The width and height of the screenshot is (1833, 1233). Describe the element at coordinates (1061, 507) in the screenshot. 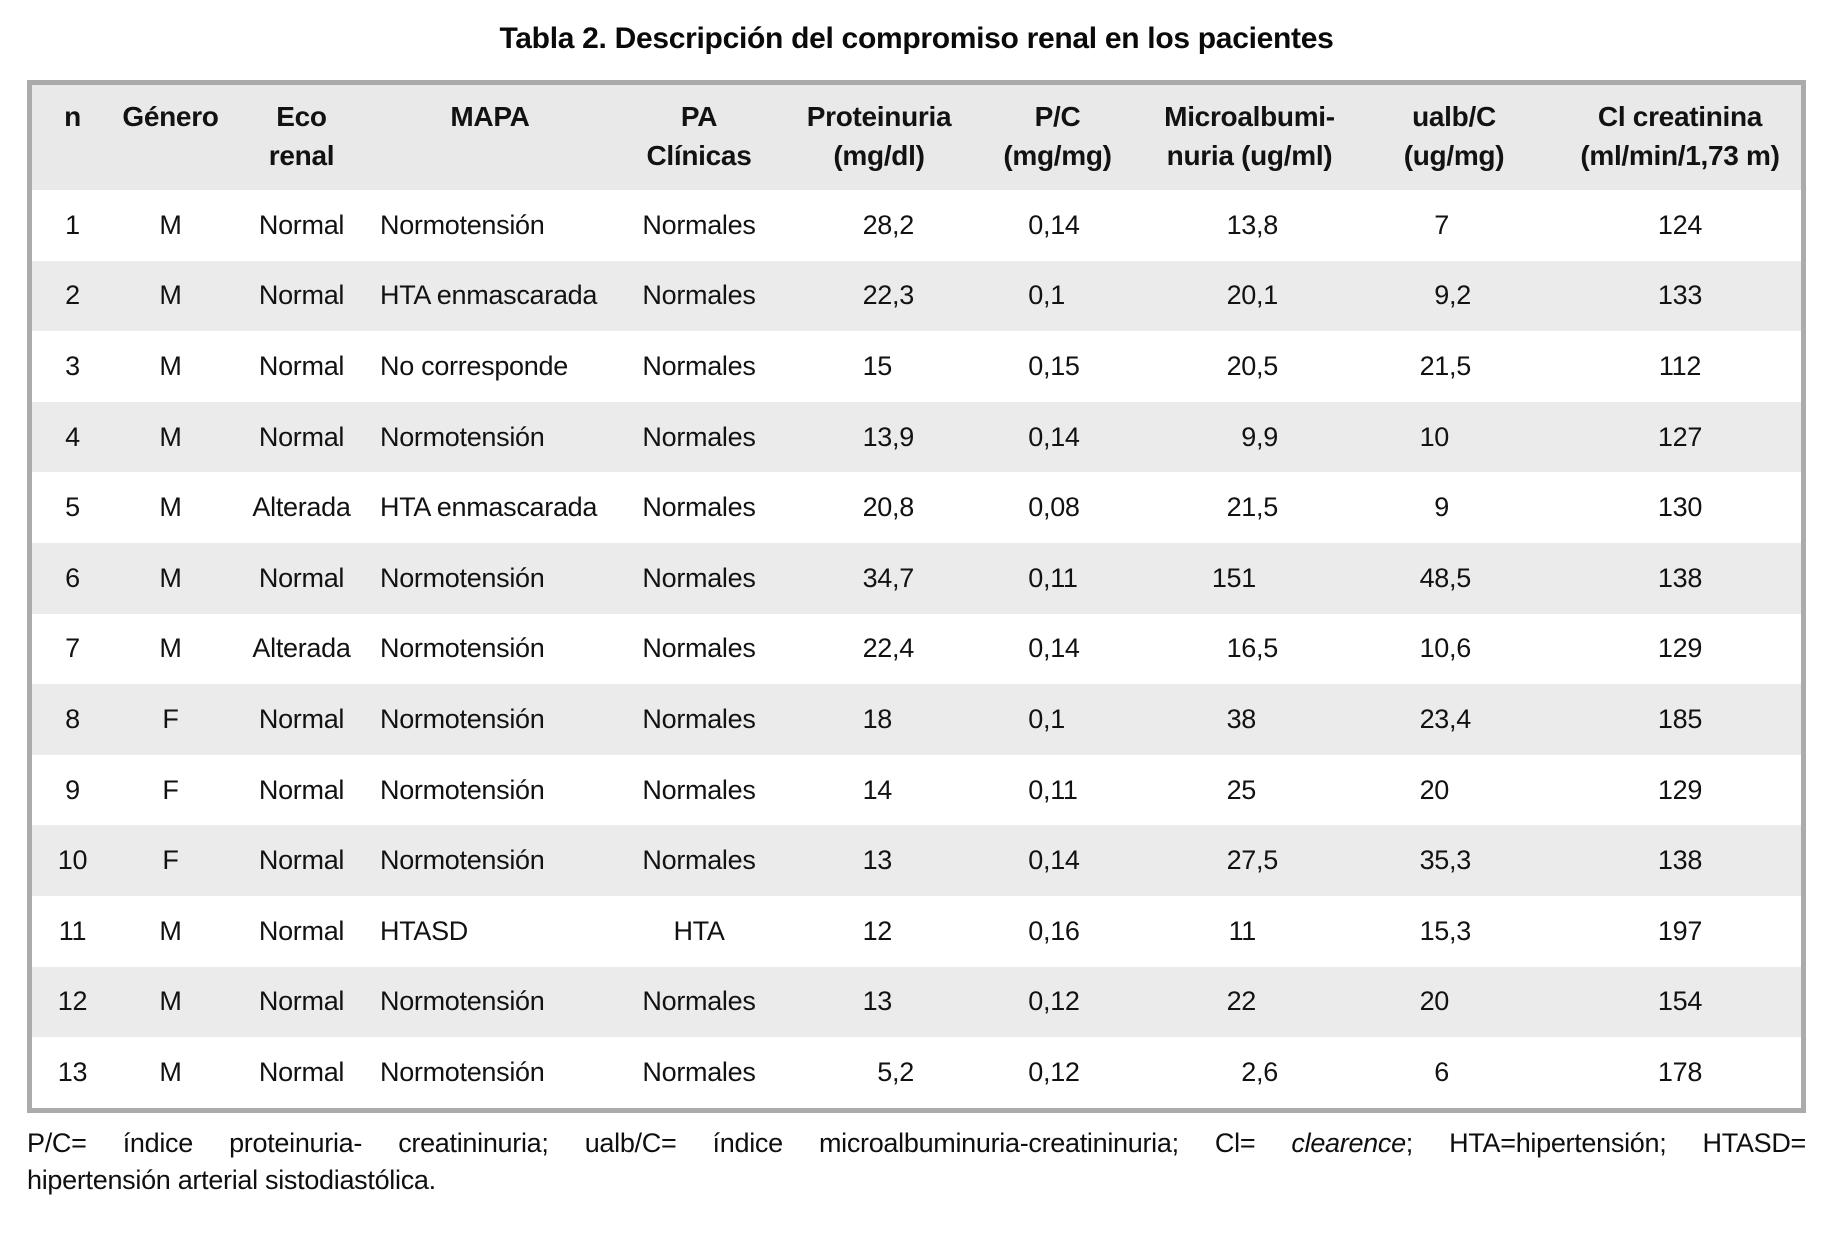

I see `cell-pc-fraction: ,08` at that location.